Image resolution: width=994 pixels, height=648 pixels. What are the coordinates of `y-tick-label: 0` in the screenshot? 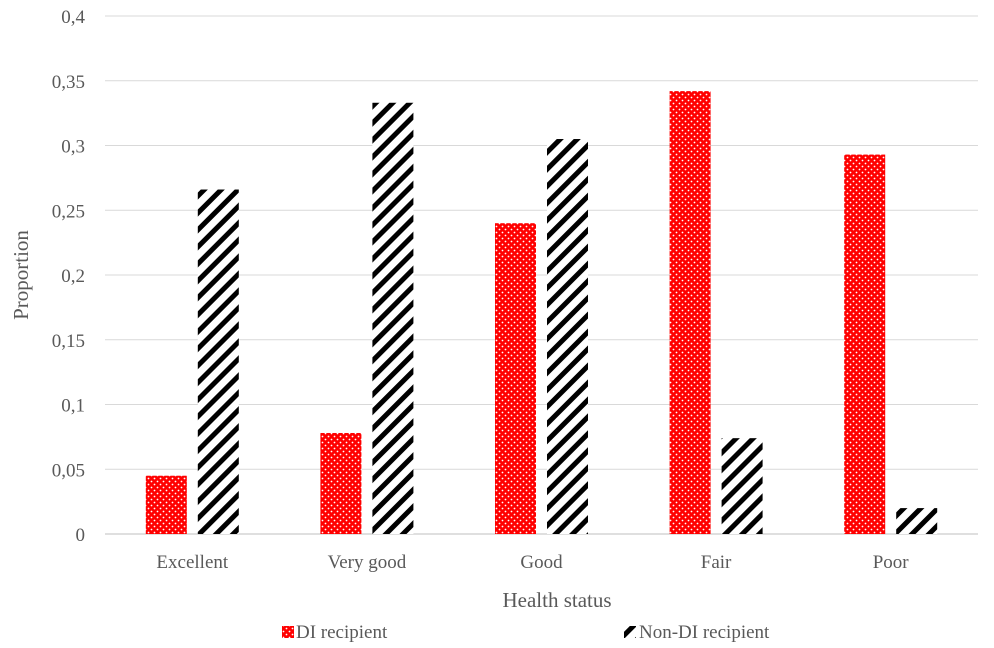 It's located at (81, 535).